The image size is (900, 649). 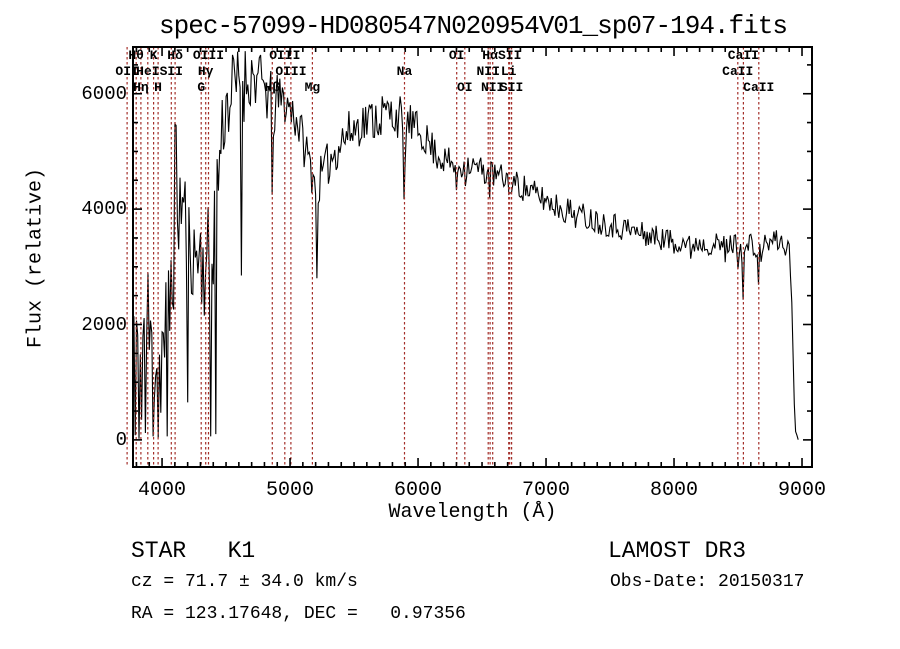 I want to click on y-tick-label: 4000, so click(x=104, y=209).